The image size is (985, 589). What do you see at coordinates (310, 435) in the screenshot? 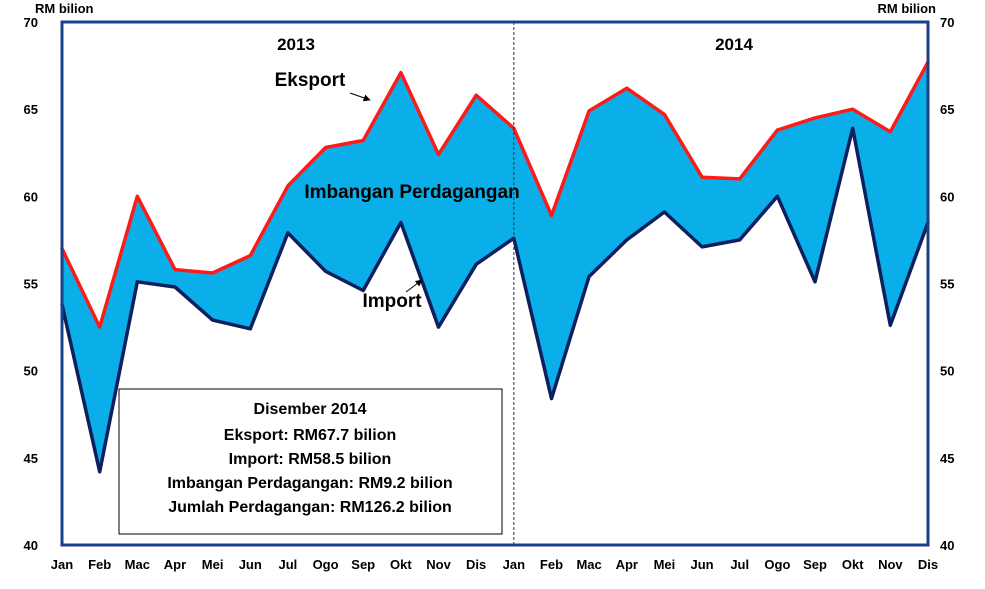
I see `summary-eksport: Eksport: RM67.7 bilion` at bounding box center [310, 435].